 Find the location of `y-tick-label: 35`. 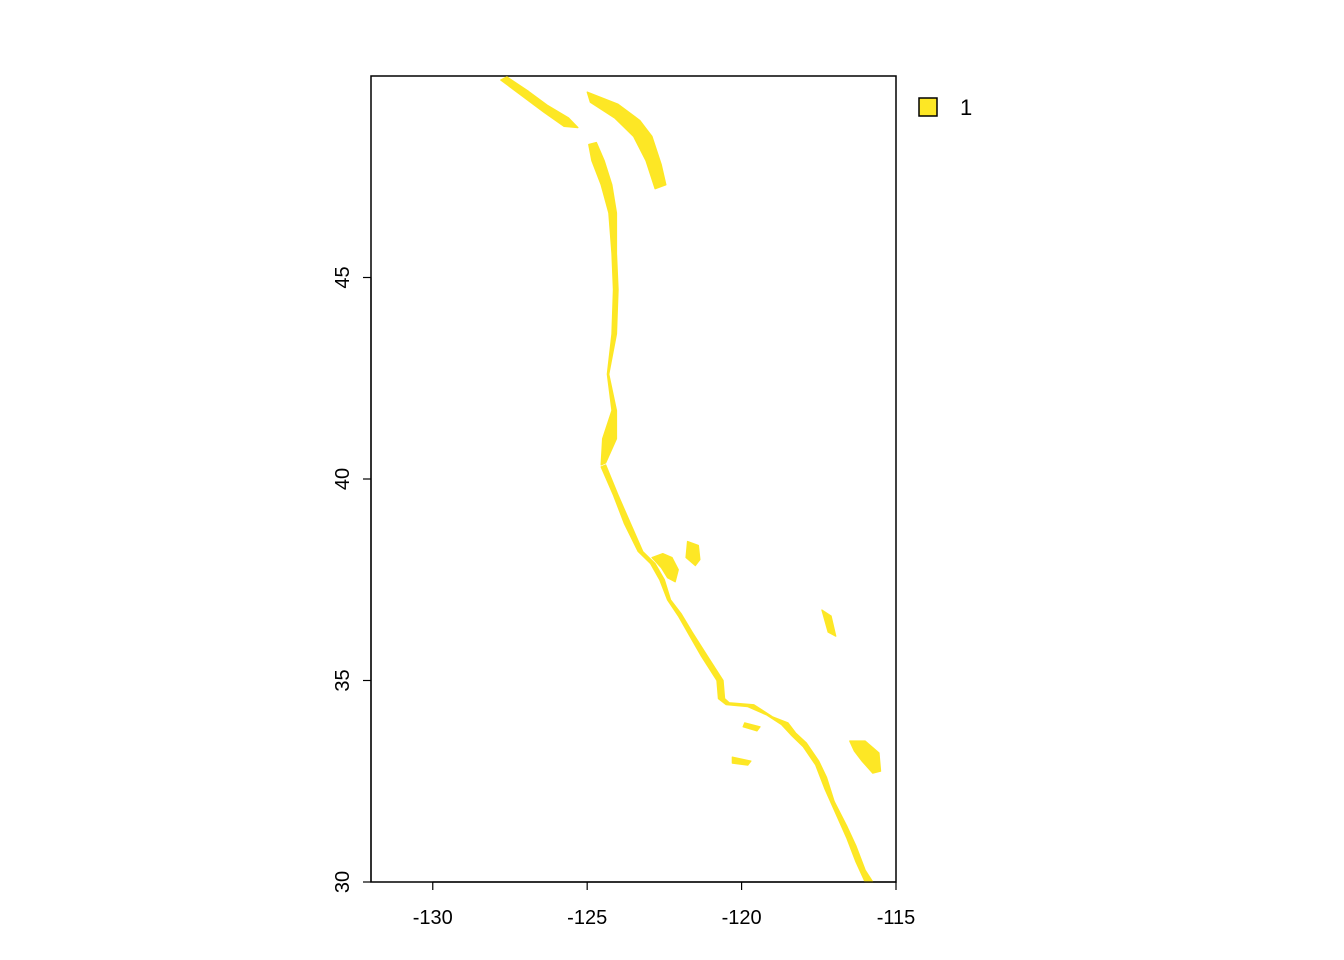

y-tick-label: 35 is located at coordinates (343, 680).